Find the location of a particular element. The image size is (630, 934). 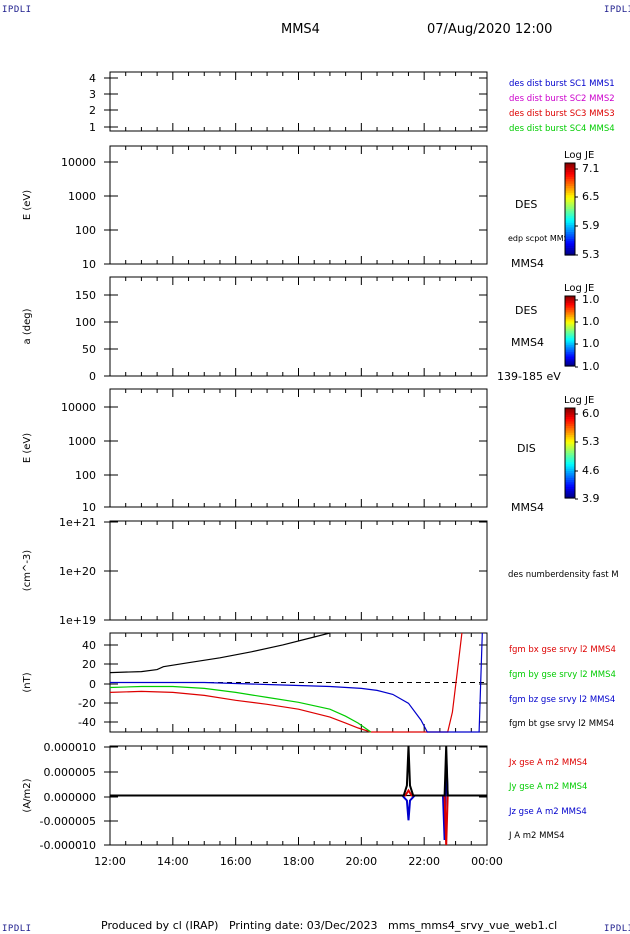

colorbar-tick-label: 3.9 is located at coordinates (591, 498).